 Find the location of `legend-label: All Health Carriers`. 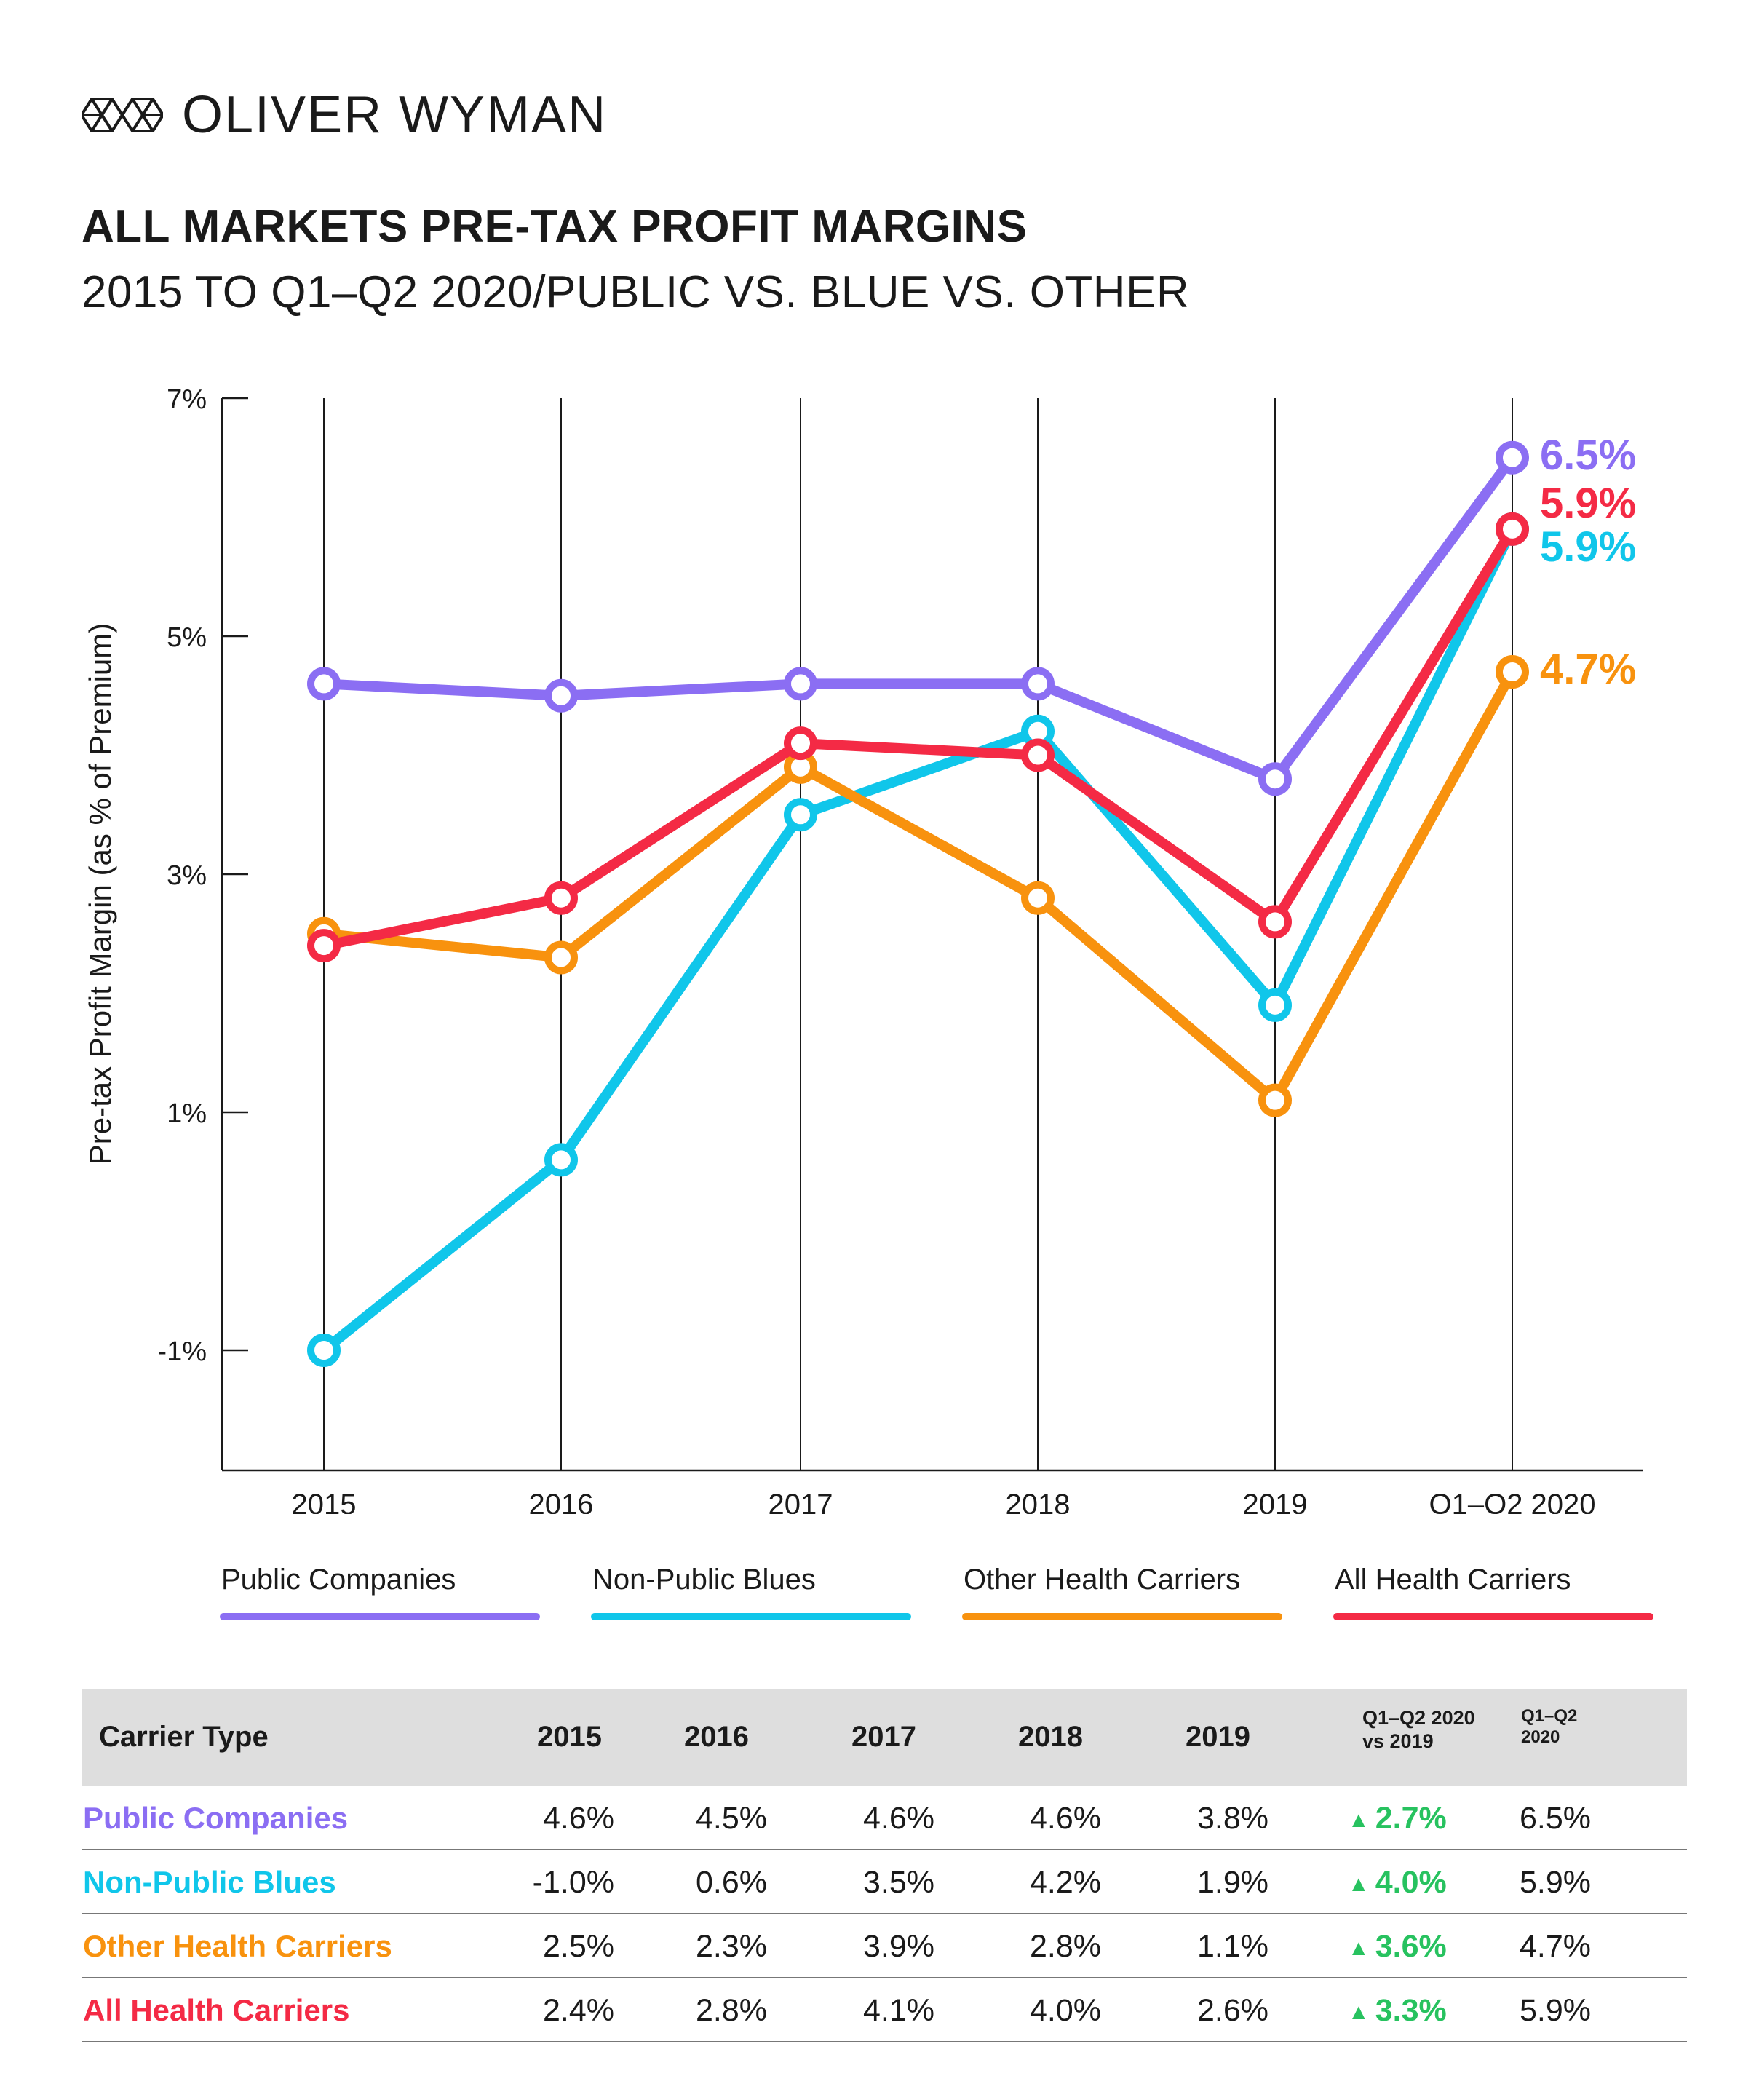

legend-label: All Health Carriers is located at coordinates (1453, 1580).